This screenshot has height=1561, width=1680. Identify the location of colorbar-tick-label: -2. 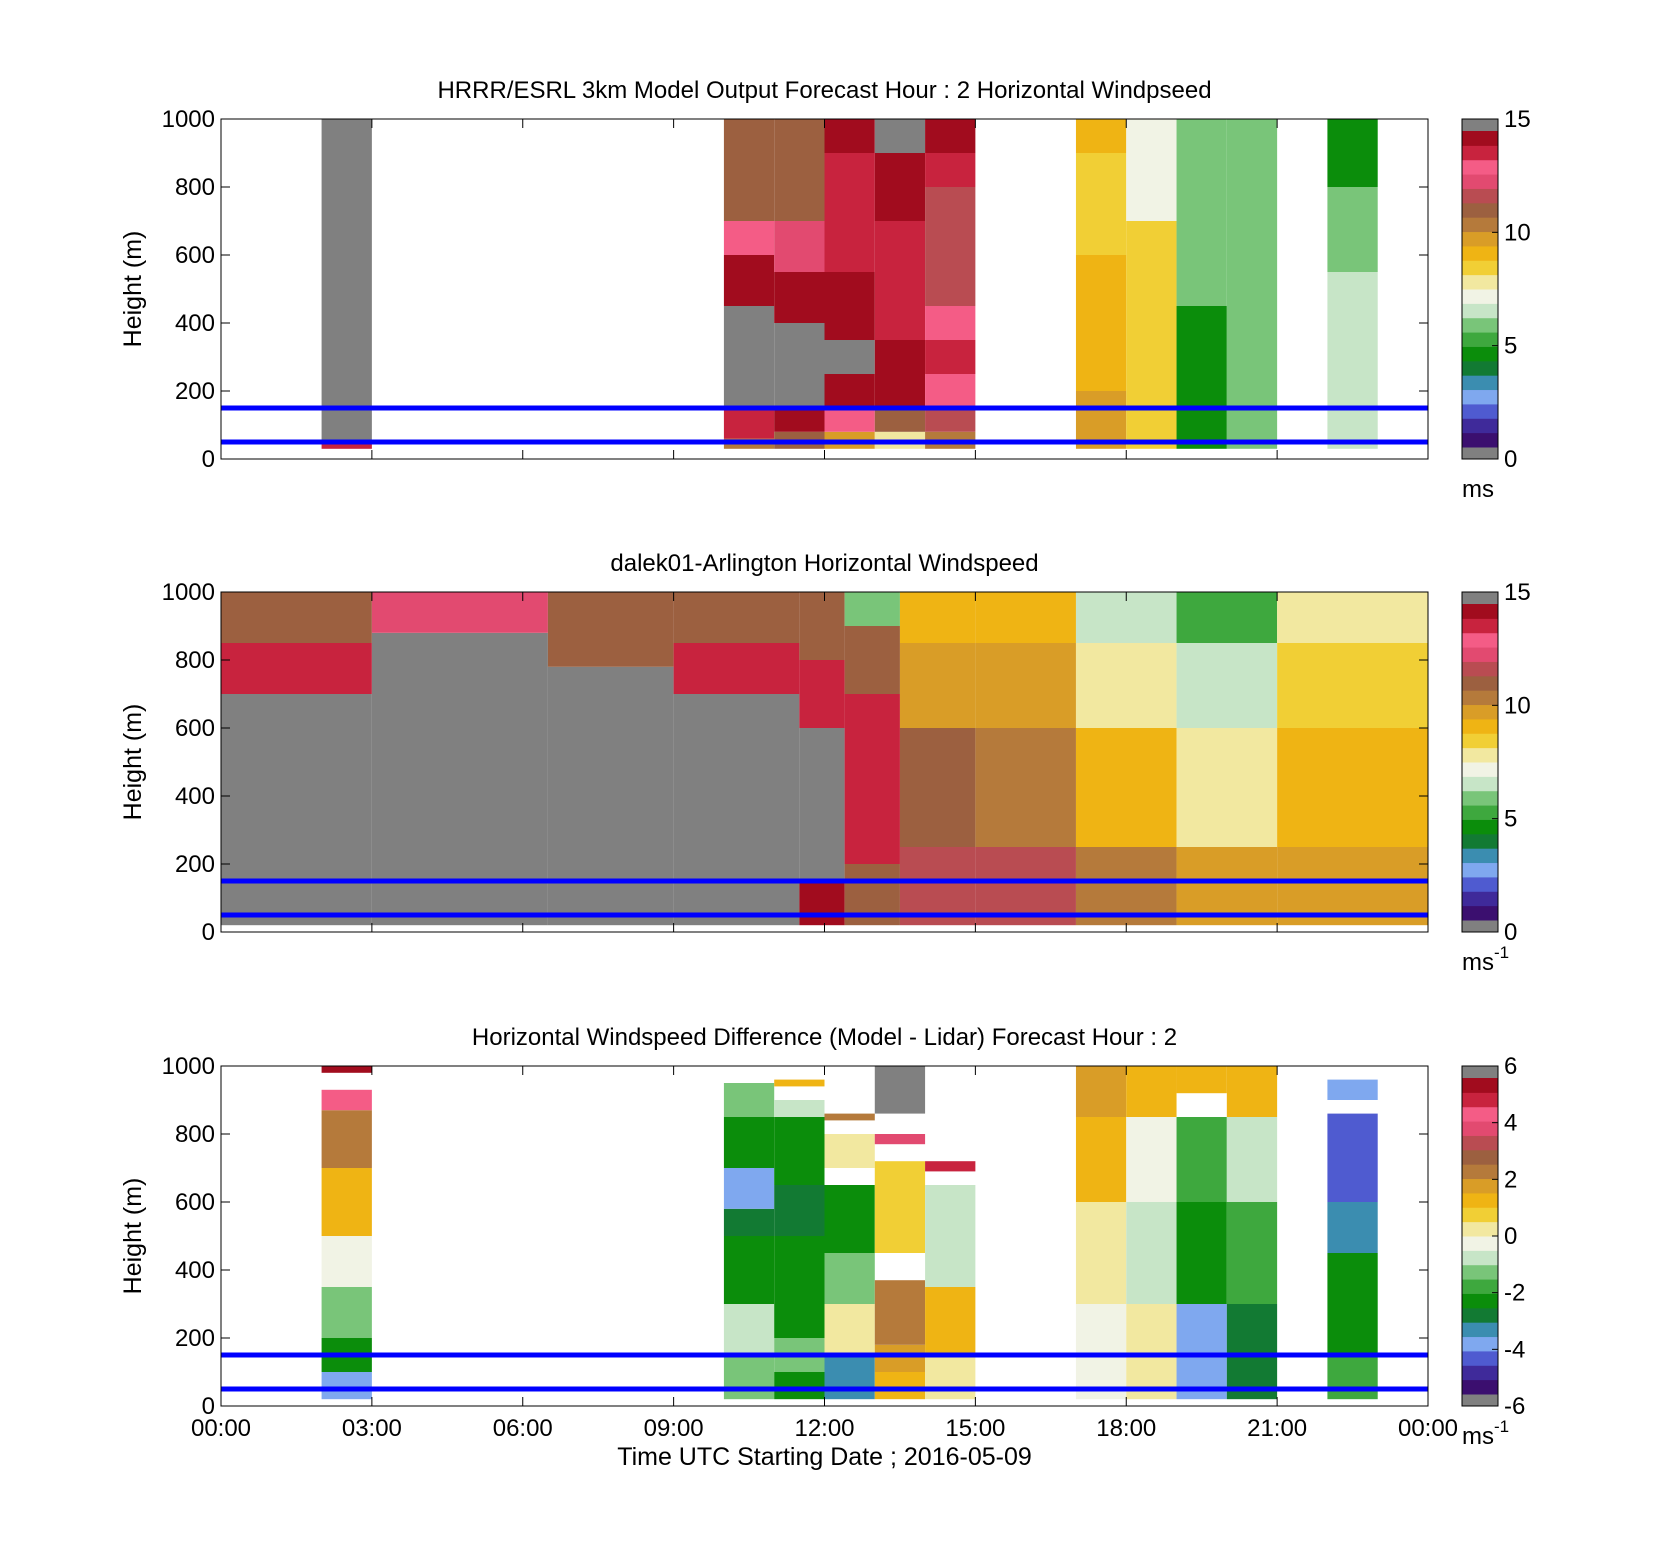
(1514, 1293).